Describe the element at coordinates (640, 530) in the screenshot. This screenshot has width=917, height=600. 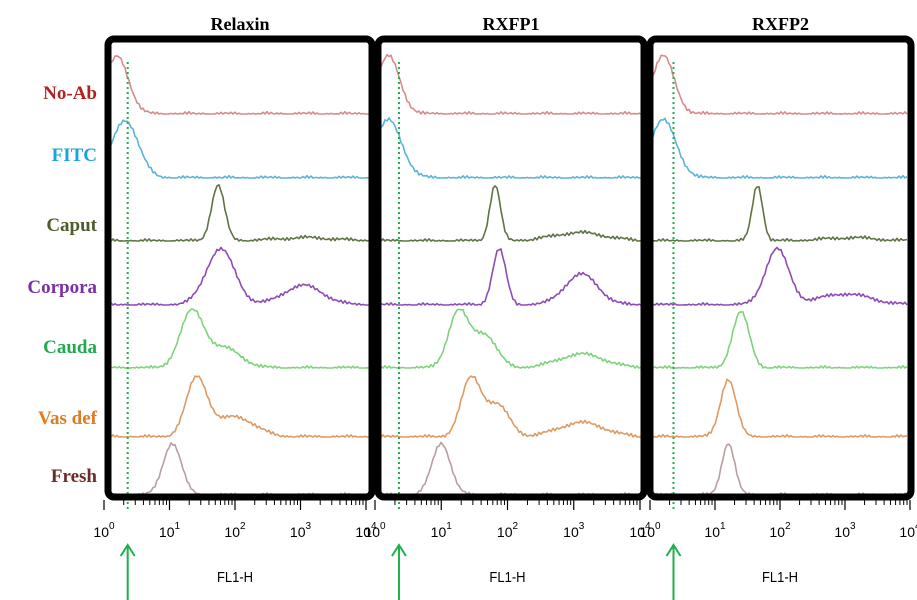
I see `tick-label-rxfp1: 10⁴` at that location.